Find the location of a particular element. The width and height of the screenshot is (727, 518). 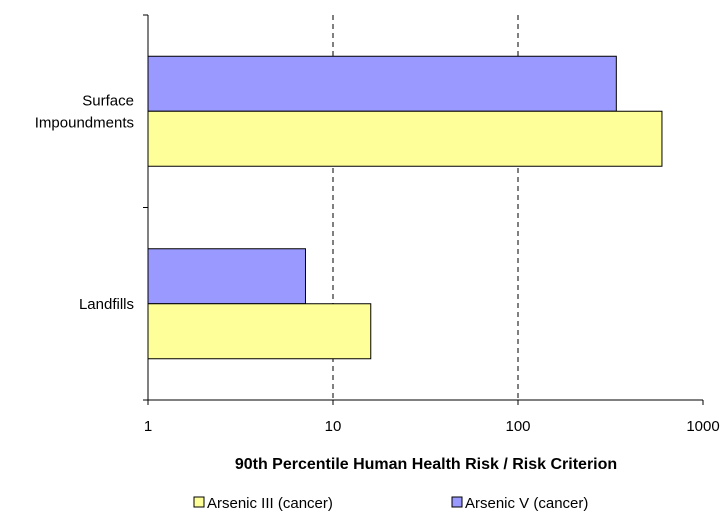

x-tick-labels: 1 10 100 1000 is located at coordinates (432, 426).